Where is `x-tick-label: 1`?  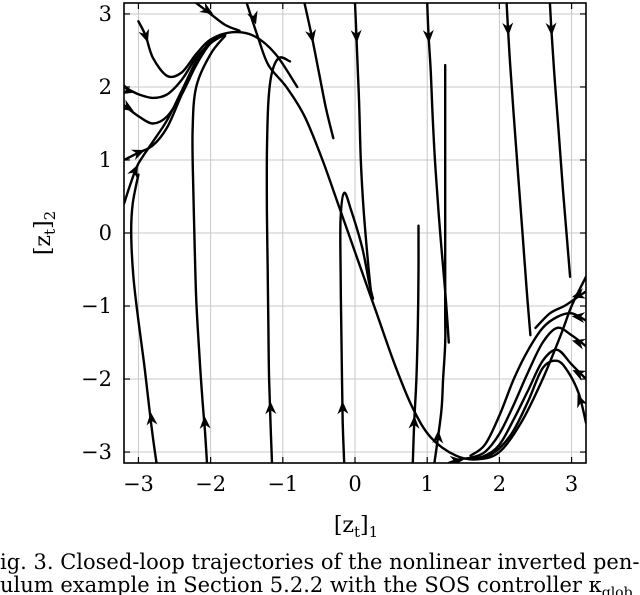 x-tick-label: 1 is located at coordinates (427, 484).